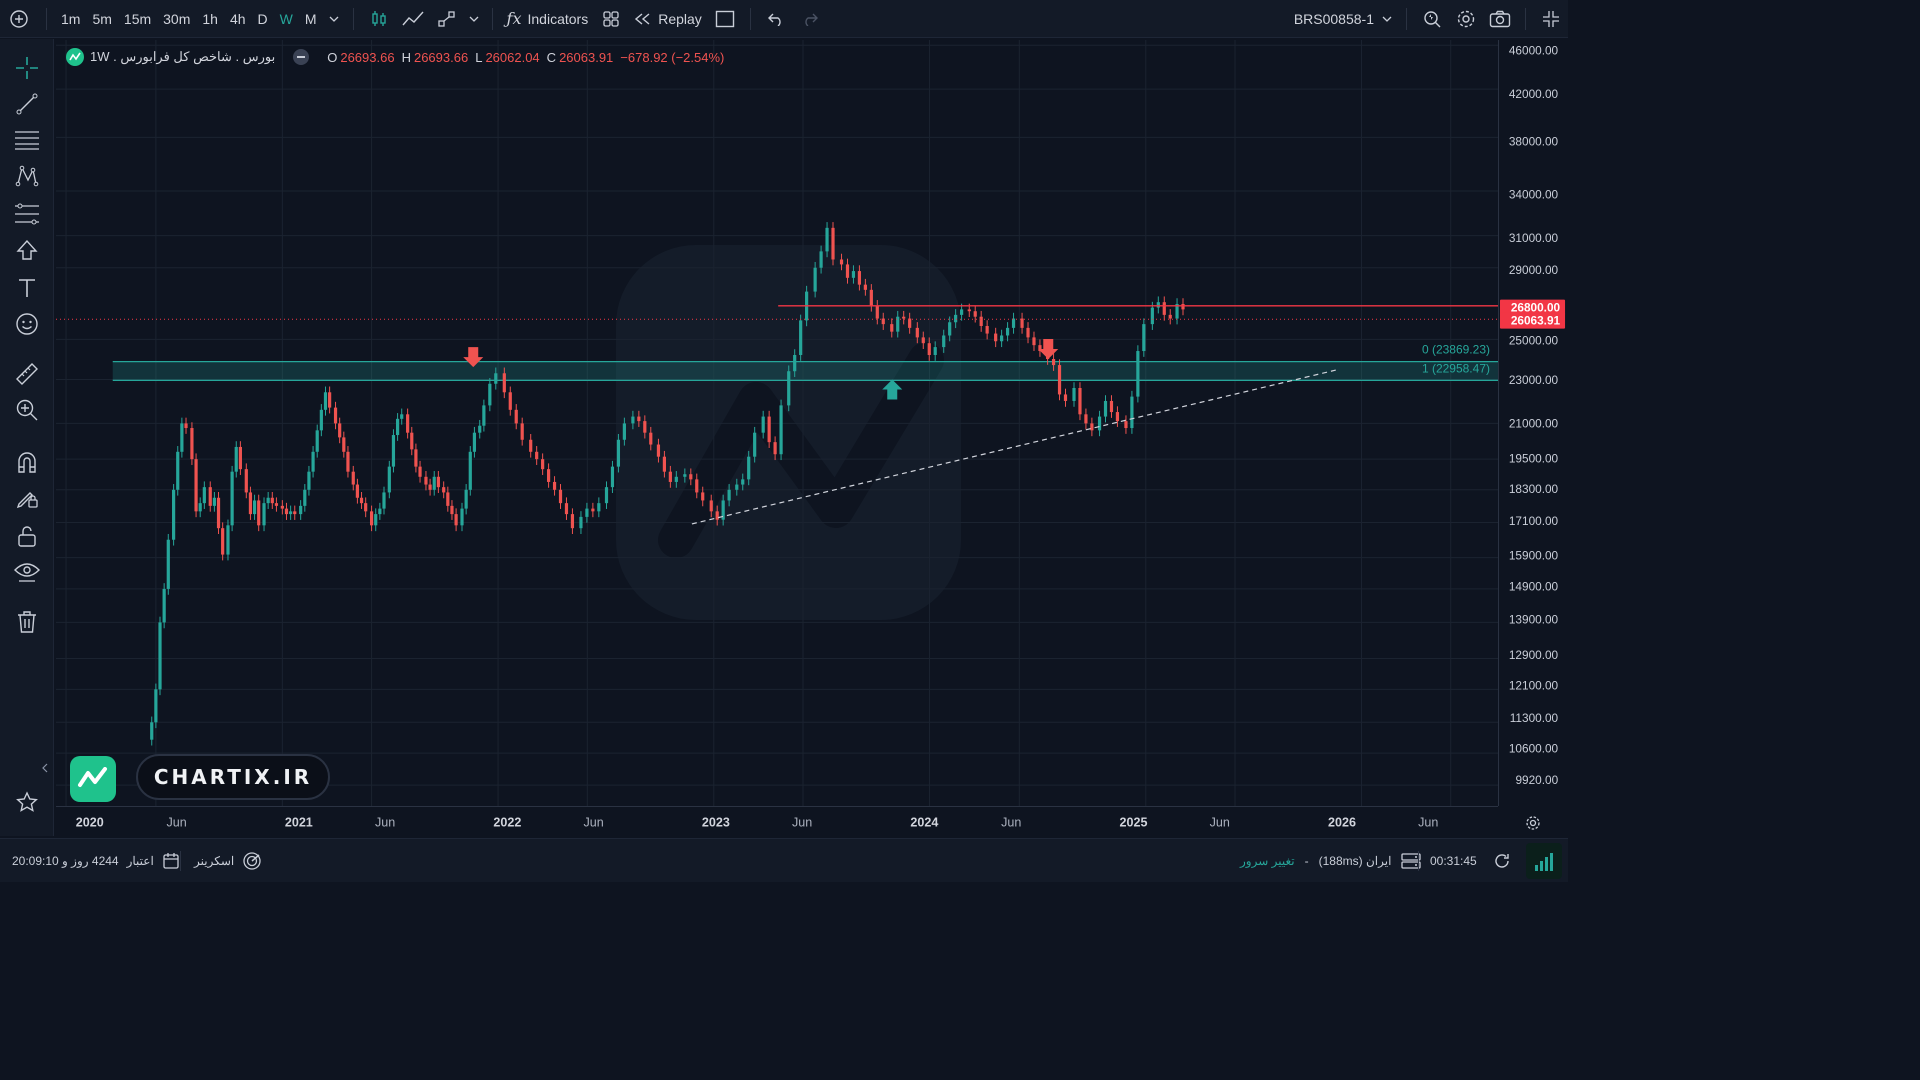 This screenshot has height=1080, width=1920. What do you see at coordinates (27, 176) in the screenshot?
I see `pattern-icon` at bounding box center [27, 176].